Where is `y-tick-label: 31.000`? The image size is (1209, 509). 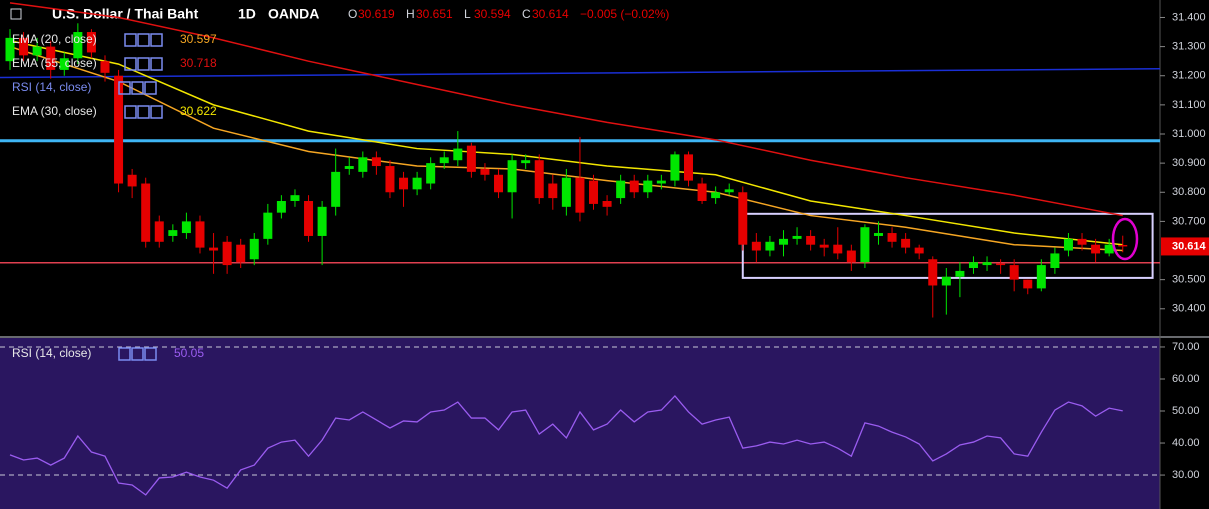 y-tick-label: 31.000 is located at coordinates (1189, 134).